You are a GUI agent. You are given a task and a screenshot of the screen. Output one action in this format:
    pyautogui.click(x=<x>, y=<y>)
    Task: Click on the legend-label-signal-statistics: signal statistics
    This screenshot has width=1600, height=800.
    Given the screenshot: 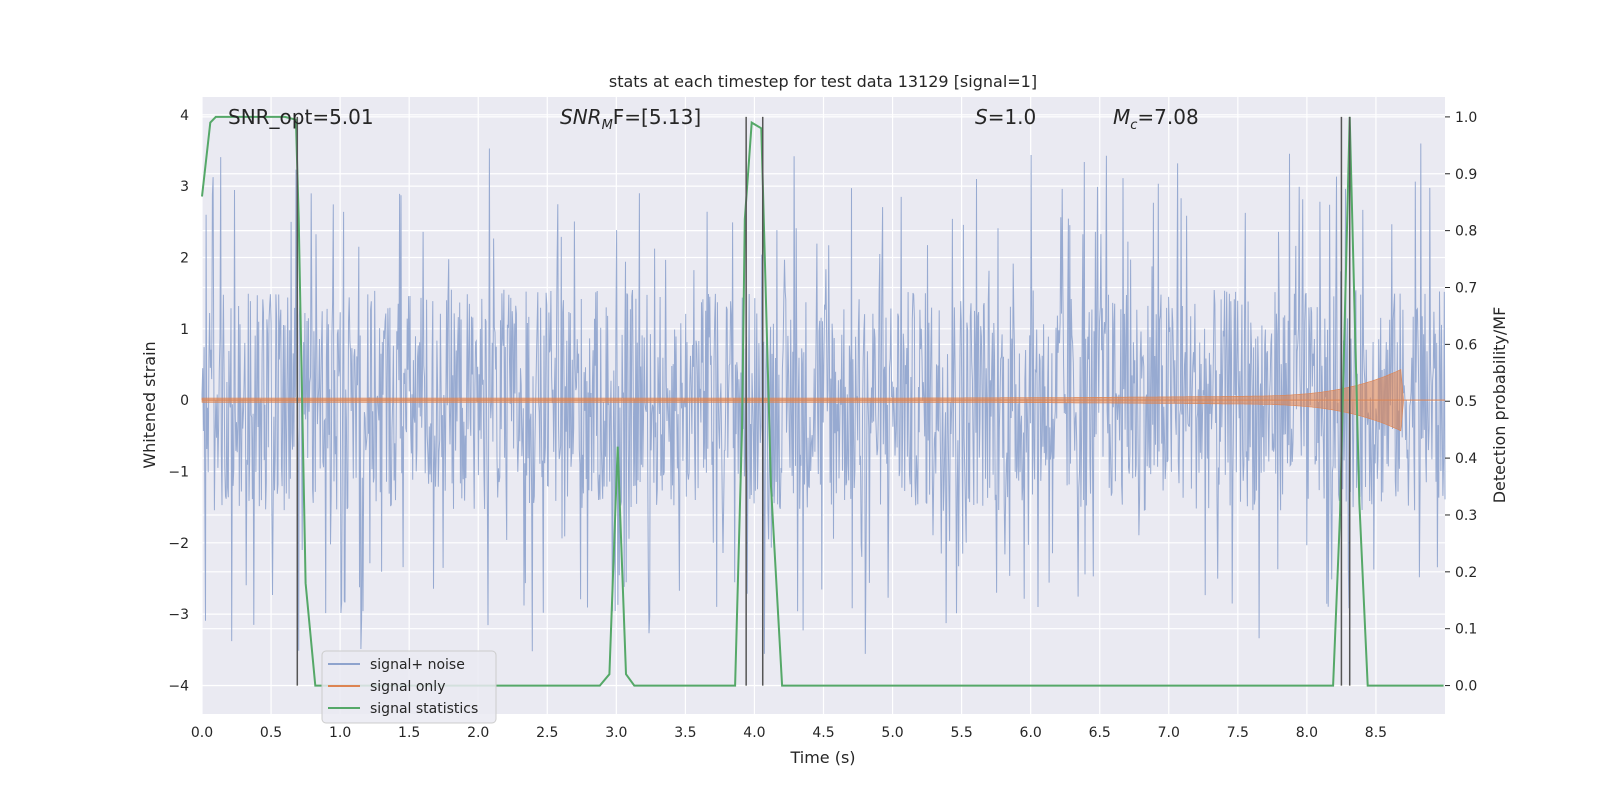 What is the action you would take?
    pyautogui.click(x=424, y=709)
    